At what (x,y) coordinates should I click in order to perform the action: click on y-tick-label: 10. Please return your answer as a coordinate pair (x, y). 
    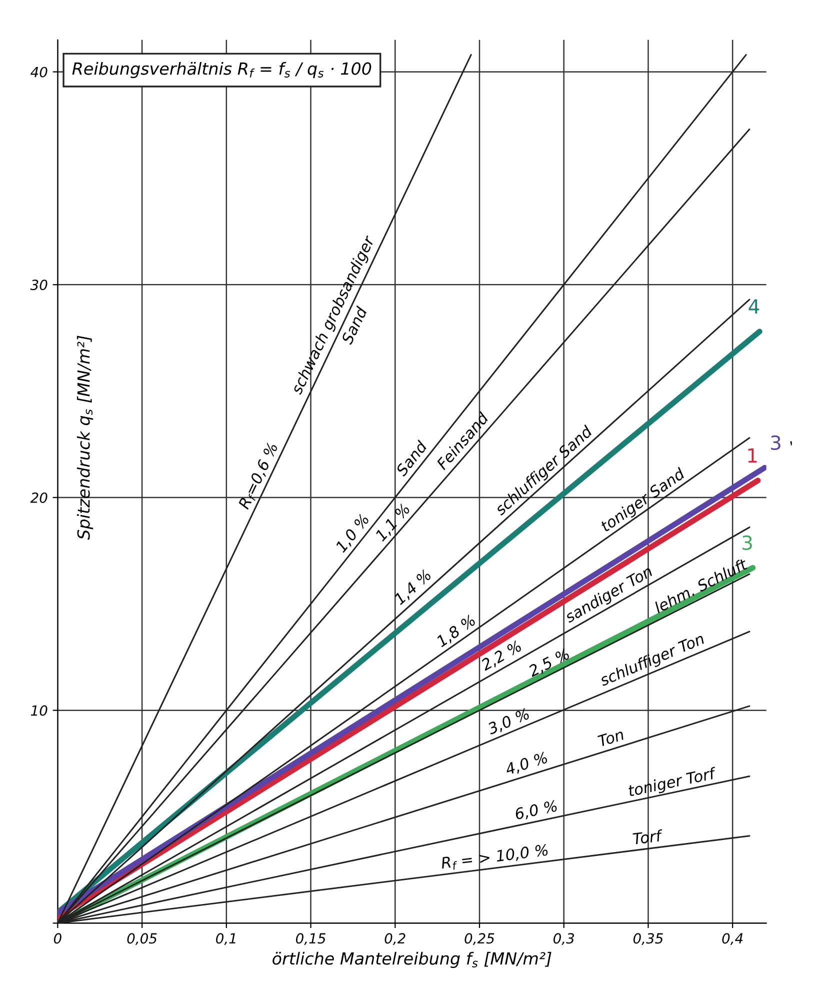
    Looking at the image, I should click on (39, 710).